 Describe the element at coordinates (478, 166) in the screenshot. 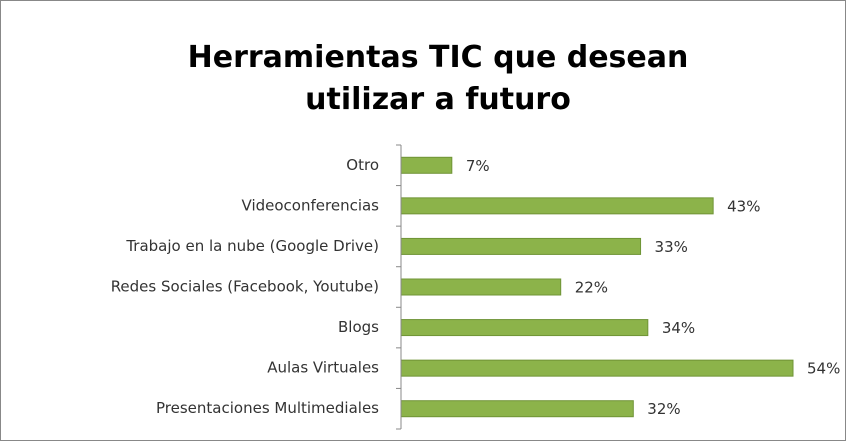

I see `data-label: 7%` at that location.